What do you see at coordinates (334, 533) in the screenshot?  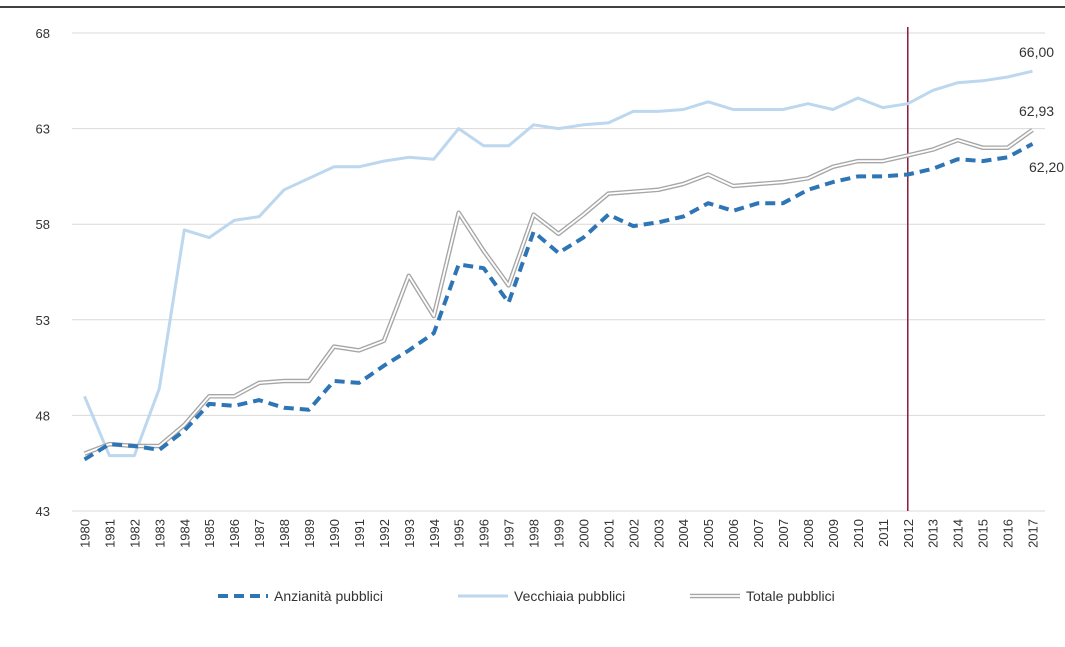 I see `x-tick-label: 1990` at bounding box center [334, 533].